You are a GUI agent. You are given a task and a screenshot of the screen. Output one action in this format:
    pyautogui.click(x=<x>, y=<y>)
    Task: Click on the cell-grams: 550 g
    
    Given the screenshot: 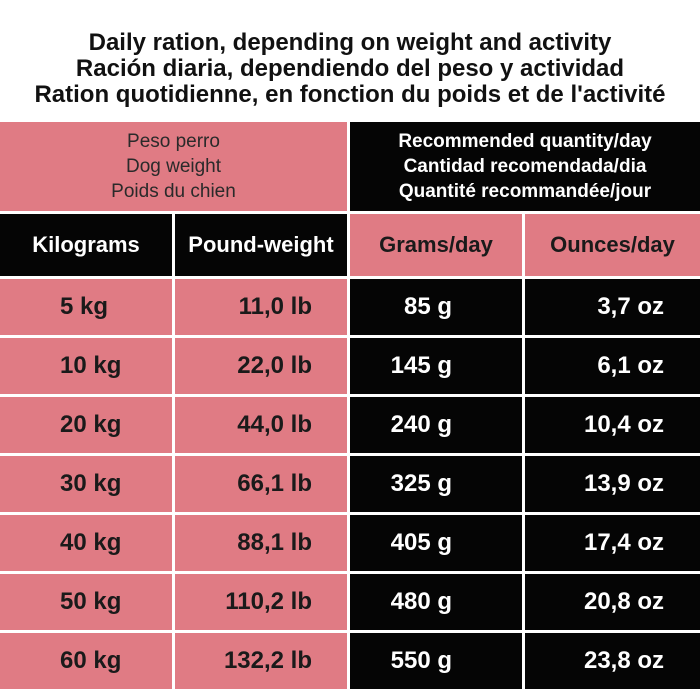 What is the action you would take?
    pyautogui.click(x=437, y=662)
    